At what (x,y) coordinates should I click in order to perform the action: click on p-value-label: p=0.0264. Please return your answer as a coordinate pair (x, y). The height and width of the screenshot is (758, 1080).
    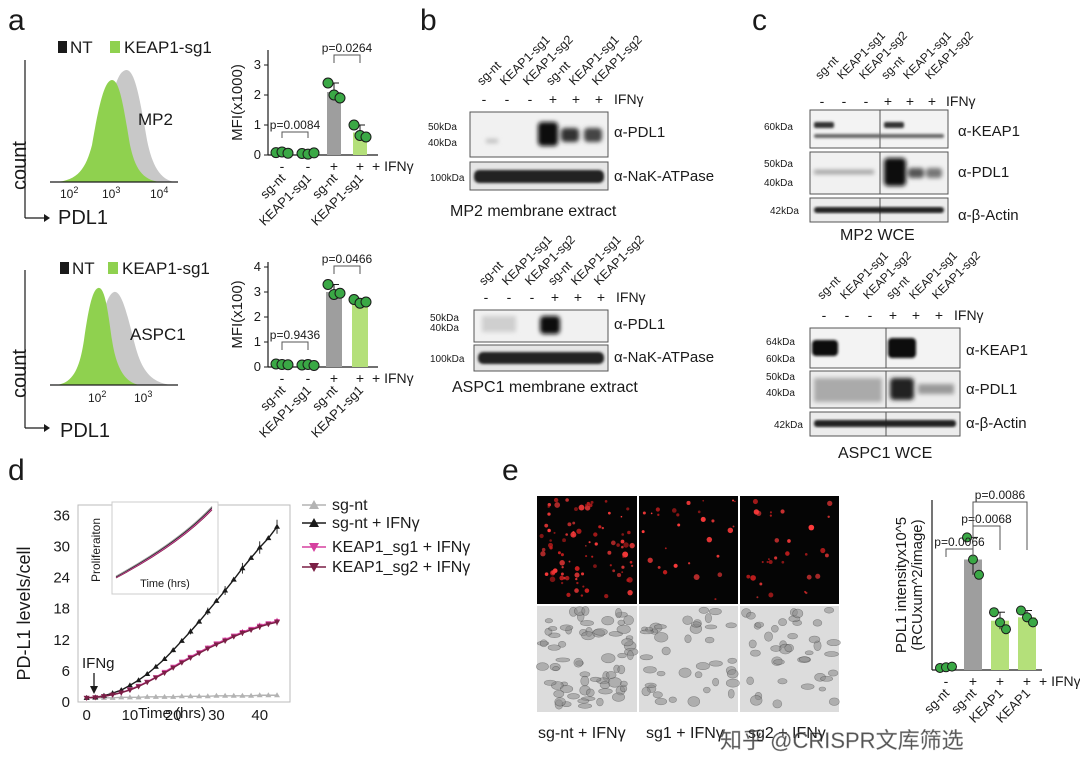
    Looking at the image, I should click on (347, 48).